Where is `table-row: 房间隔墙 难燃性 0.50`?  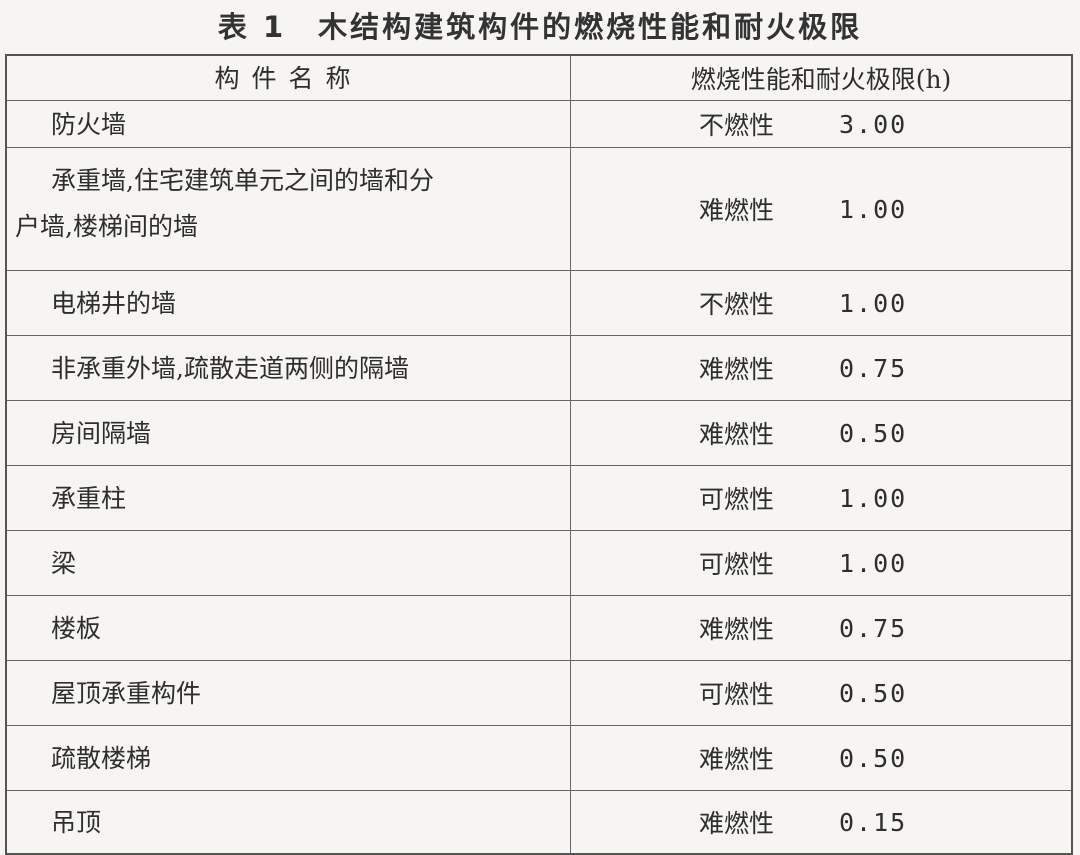
table-row: 房间隔墙 难燃性 0.50 is located at coordinates (539, 432).